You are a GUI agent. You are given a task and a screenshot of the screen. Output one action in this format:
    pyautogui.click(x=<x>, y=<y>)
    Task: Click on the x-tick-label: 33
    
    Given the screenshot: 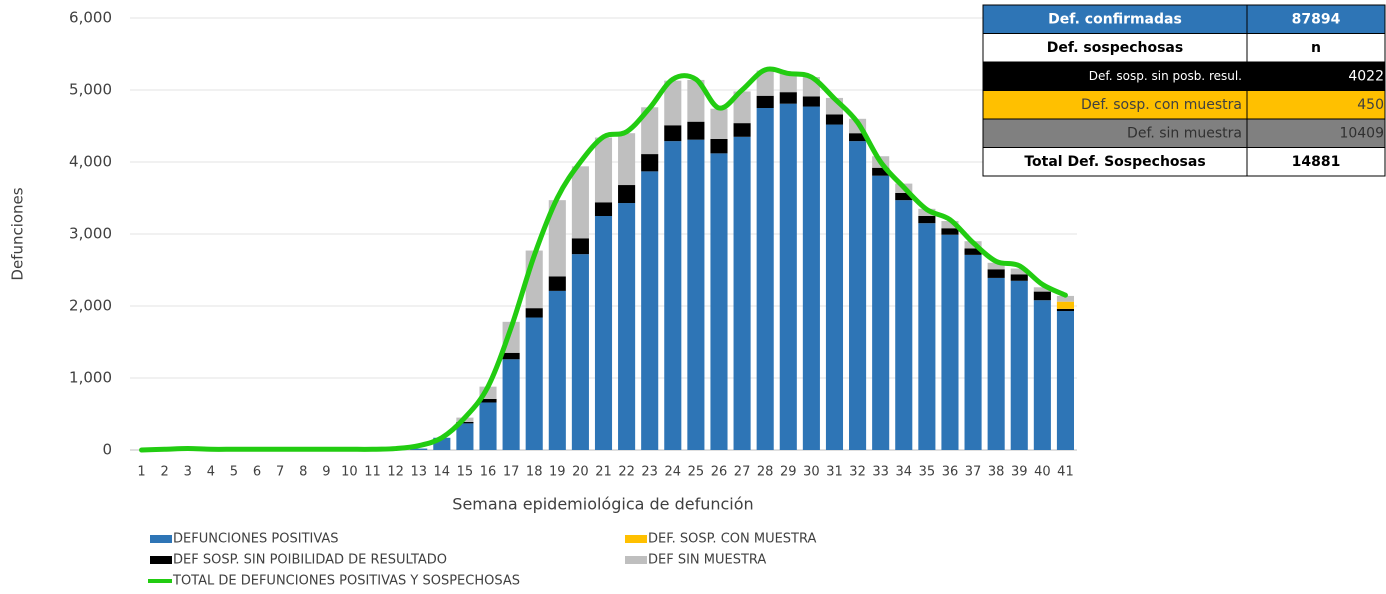 What is the action you would take?
    pyautogui.click(x=880, y=472)
    